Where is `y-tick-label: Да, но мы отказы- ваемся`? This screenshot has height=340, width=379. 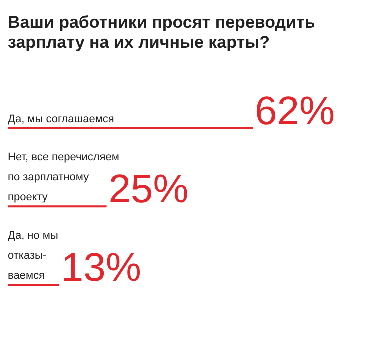
y-tick-label: Да, но мы отказы- ваемся is located at coordinates (33, 256).